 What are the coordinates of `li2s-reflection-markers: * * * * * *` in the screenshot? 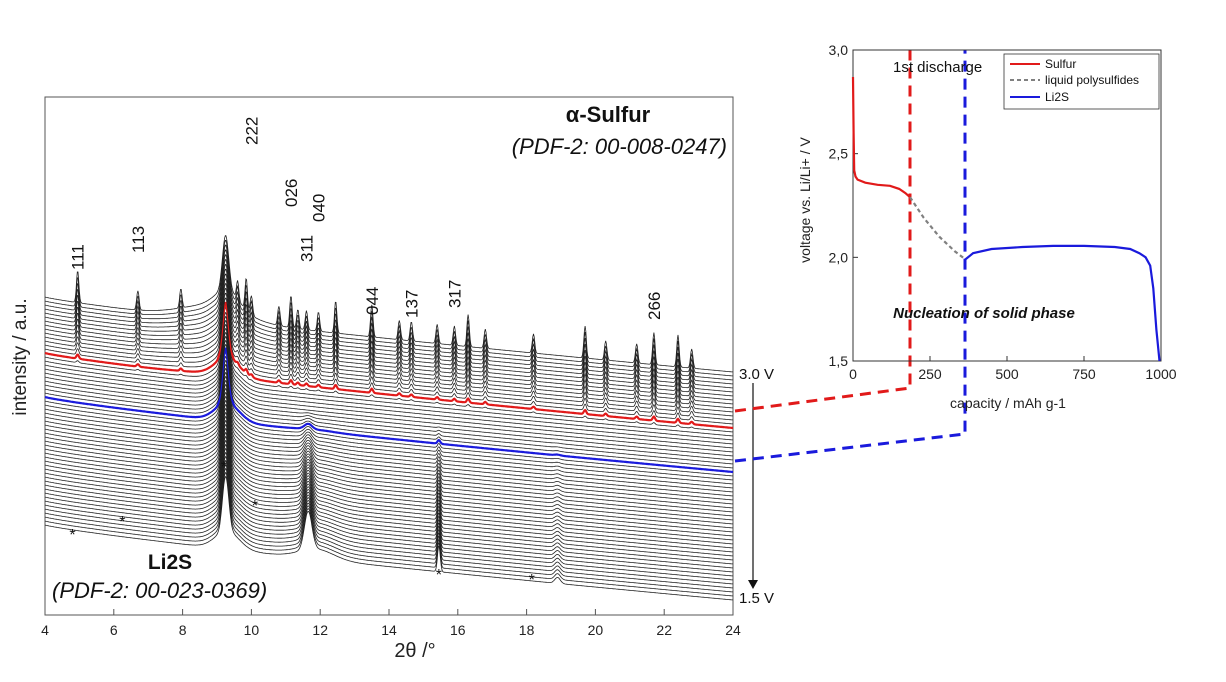 It's located at (301, 524).